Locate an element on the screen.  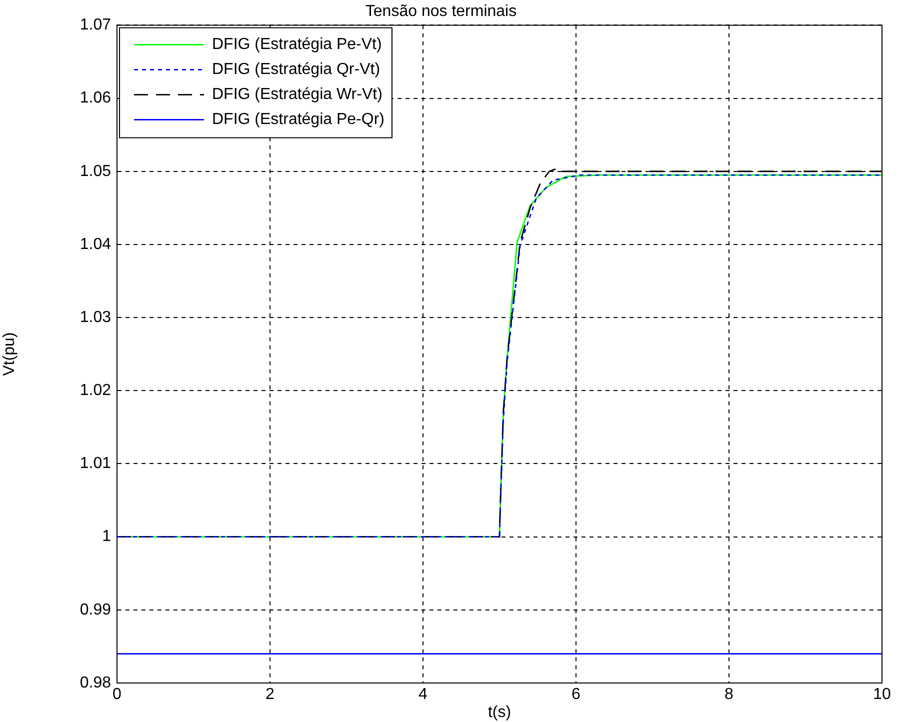
y-tick-label: 1.03 is located at coordinates (96, 317).